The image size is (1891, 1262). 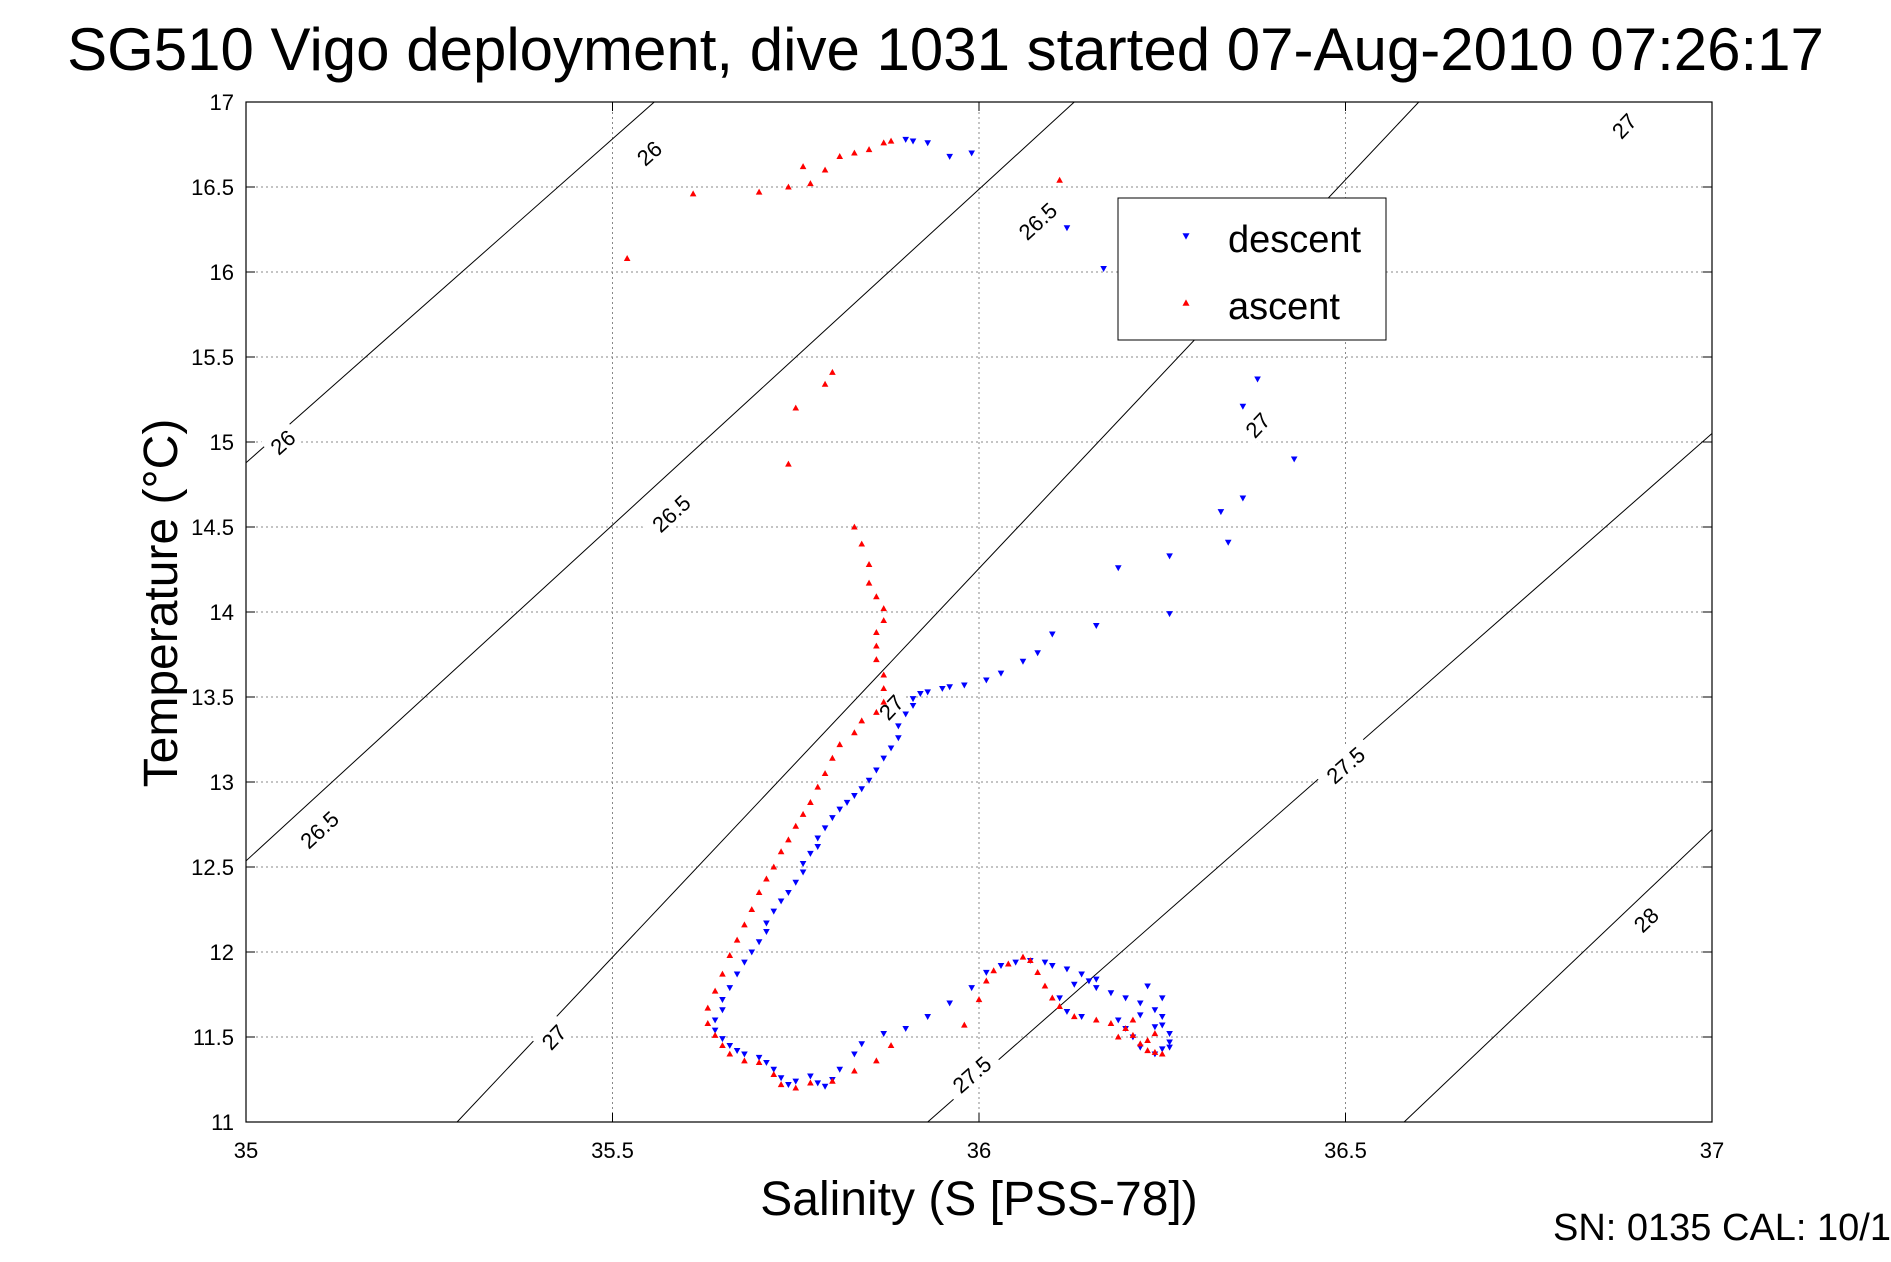 I want to click on isopycnal-label: 28, so click(x=1646, y=920).